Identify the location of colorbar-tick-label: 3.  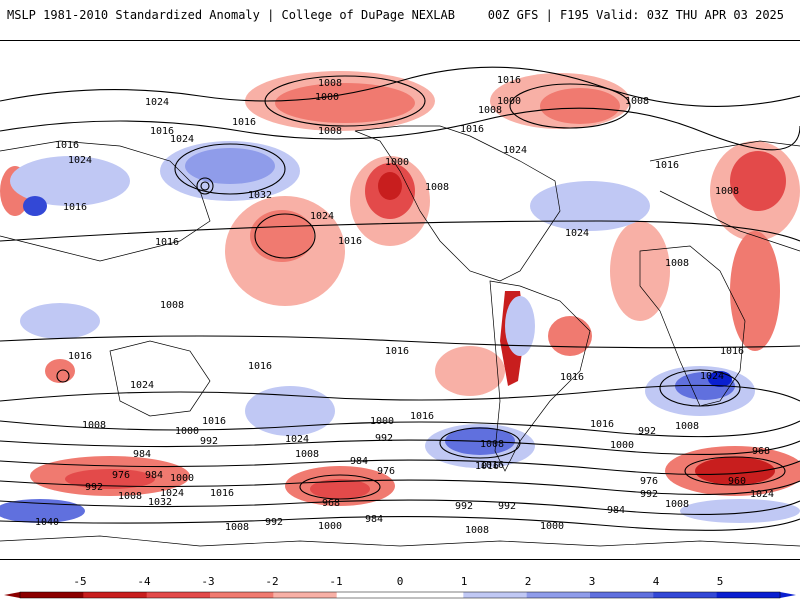
(592, 581).